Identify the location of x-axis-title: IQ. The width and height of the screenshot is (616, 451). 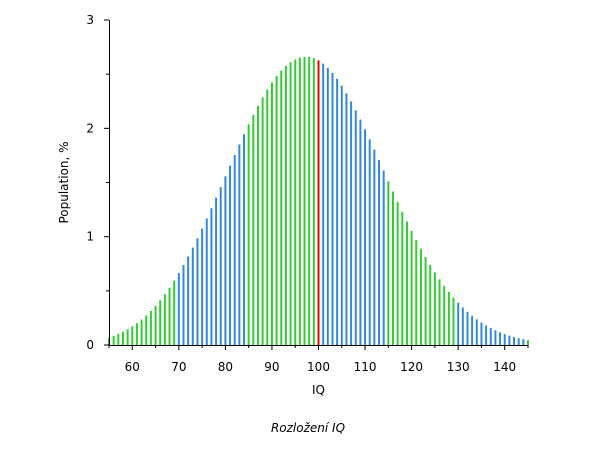
(318, 390).